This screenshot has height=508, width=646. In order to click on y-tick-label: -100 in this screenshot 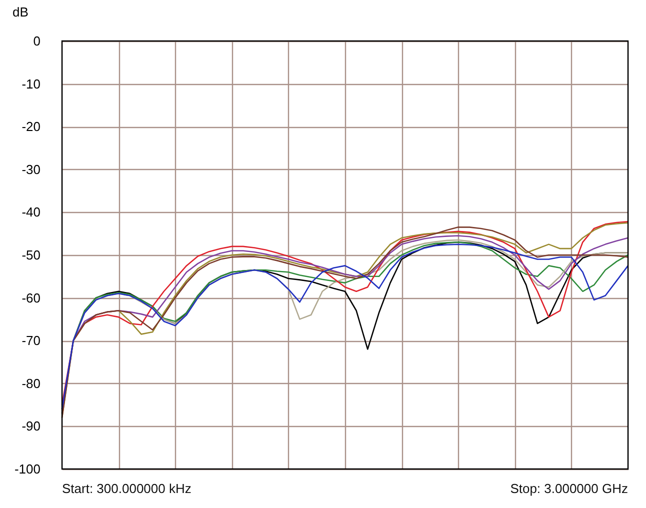, I will do `click(27, 469)`.